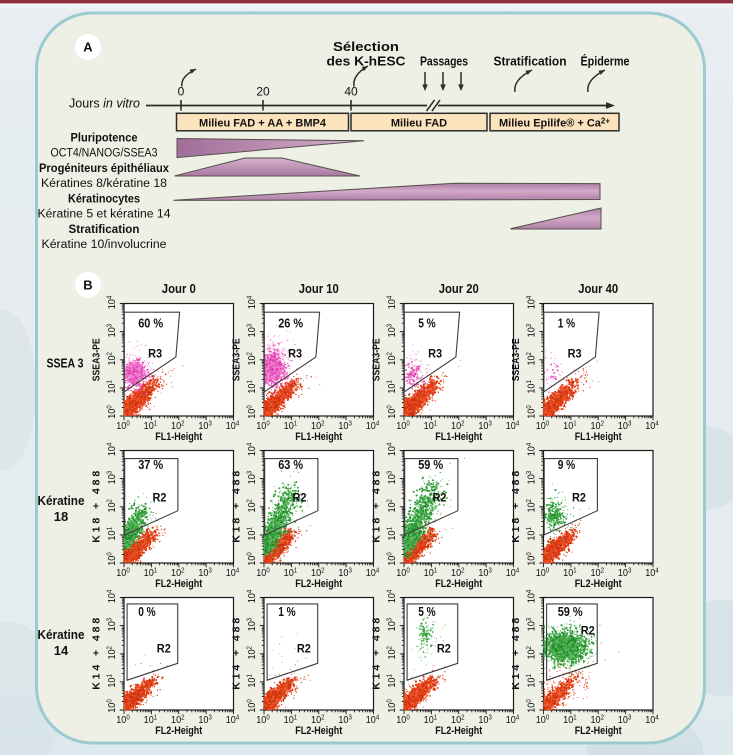 This screenshot has width=733, height=755. Describe the element at coordinates (366, 62) in the screenshot. I see `svg-text: des K-hESC` at that location.